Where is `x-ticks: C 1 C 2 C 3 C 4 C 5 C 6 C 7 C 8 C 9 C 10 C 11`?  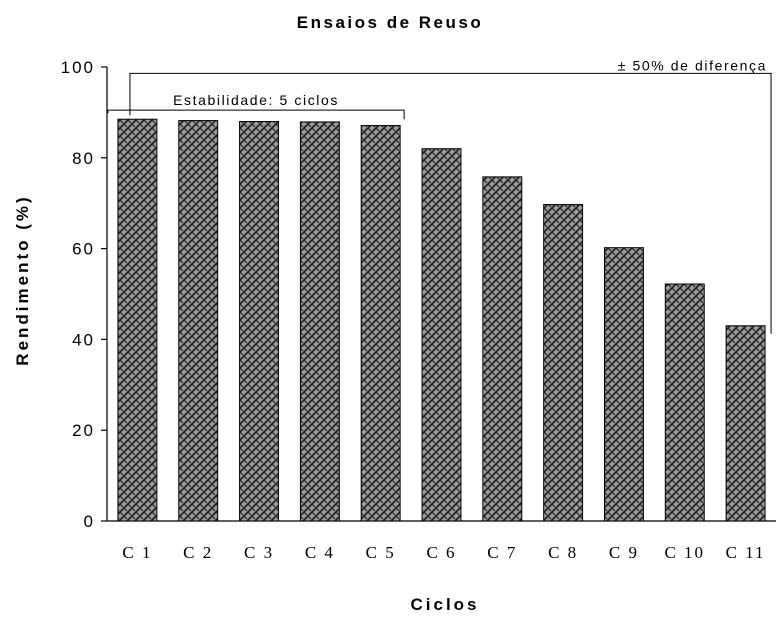 x-ticks: C 1 C 2 C 3 C 4 C 5 C 6 C 7 C 8 C 9 C 10 C 11 is located at coordinates (444, 552).